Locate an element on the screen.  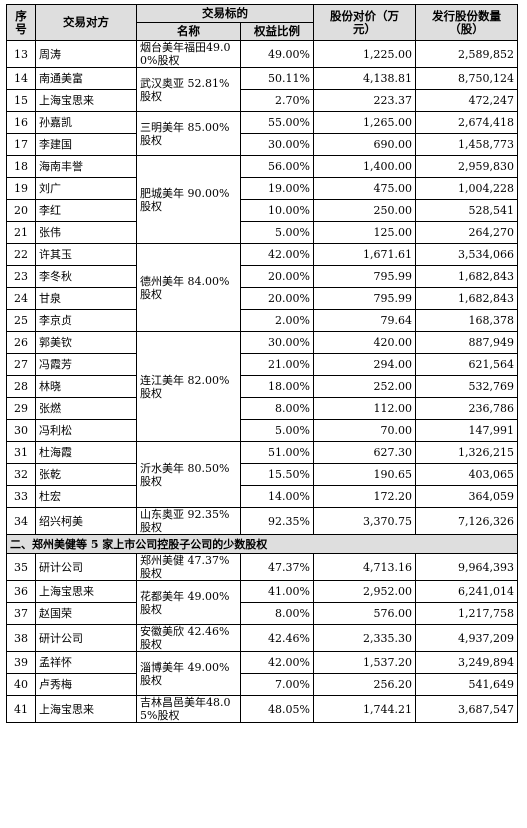
row-ratio: 48.05% is located at coordinates (277, 709).